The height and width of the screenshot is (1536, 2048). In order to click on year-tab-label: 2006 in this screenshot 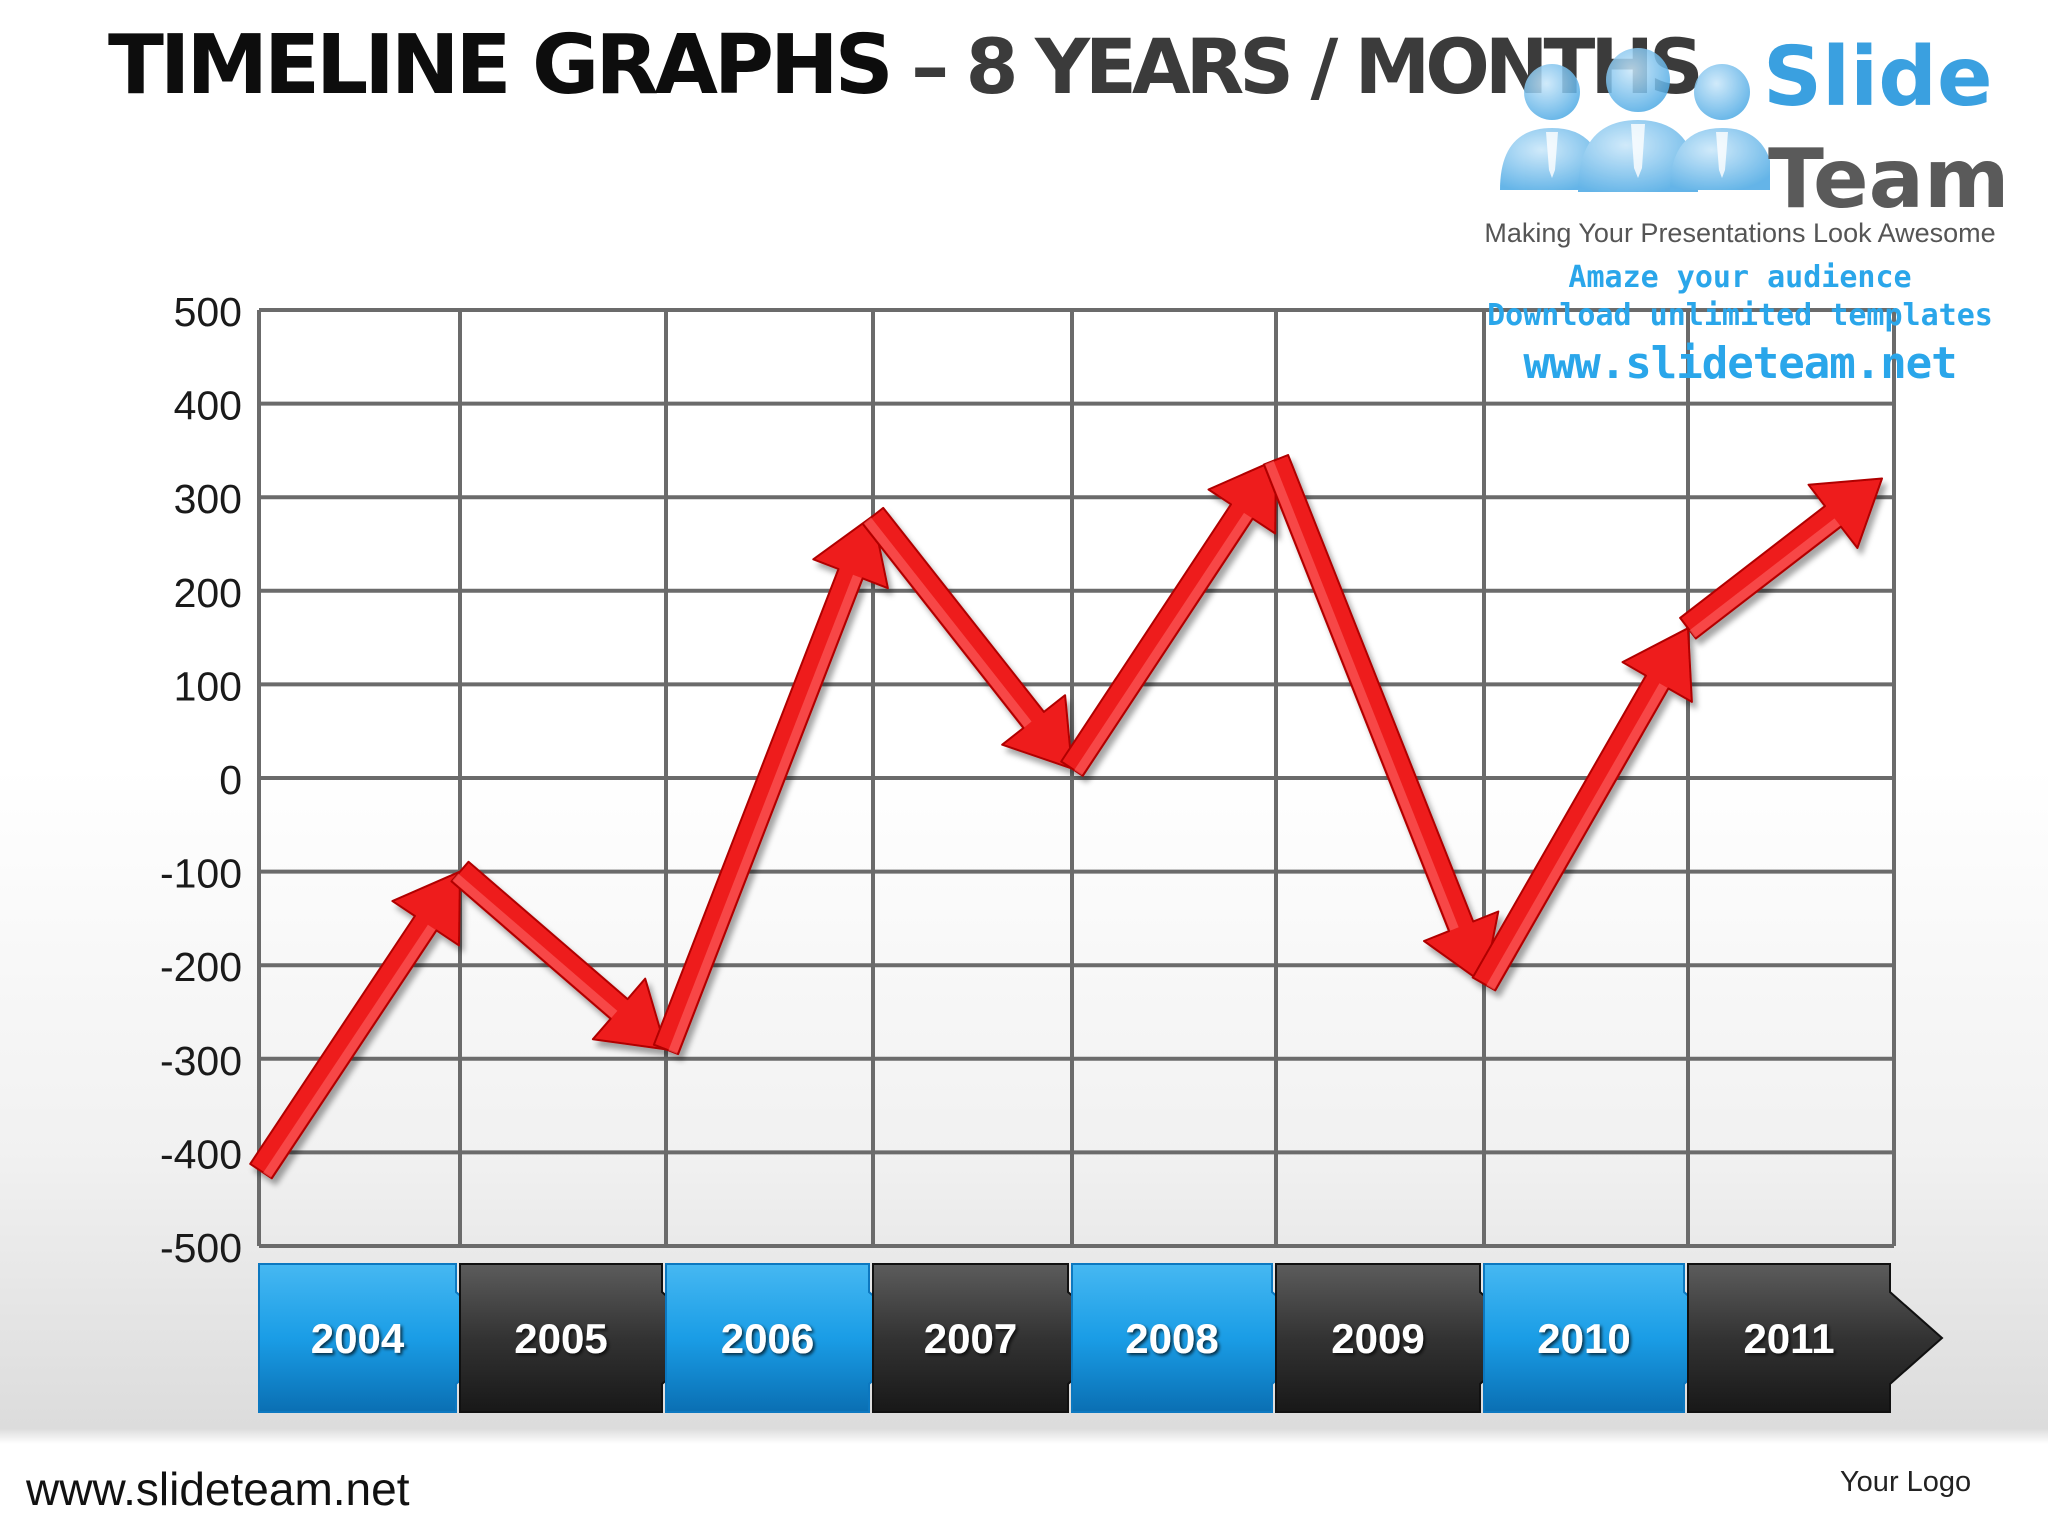, I will do `click(767, 1338)`.